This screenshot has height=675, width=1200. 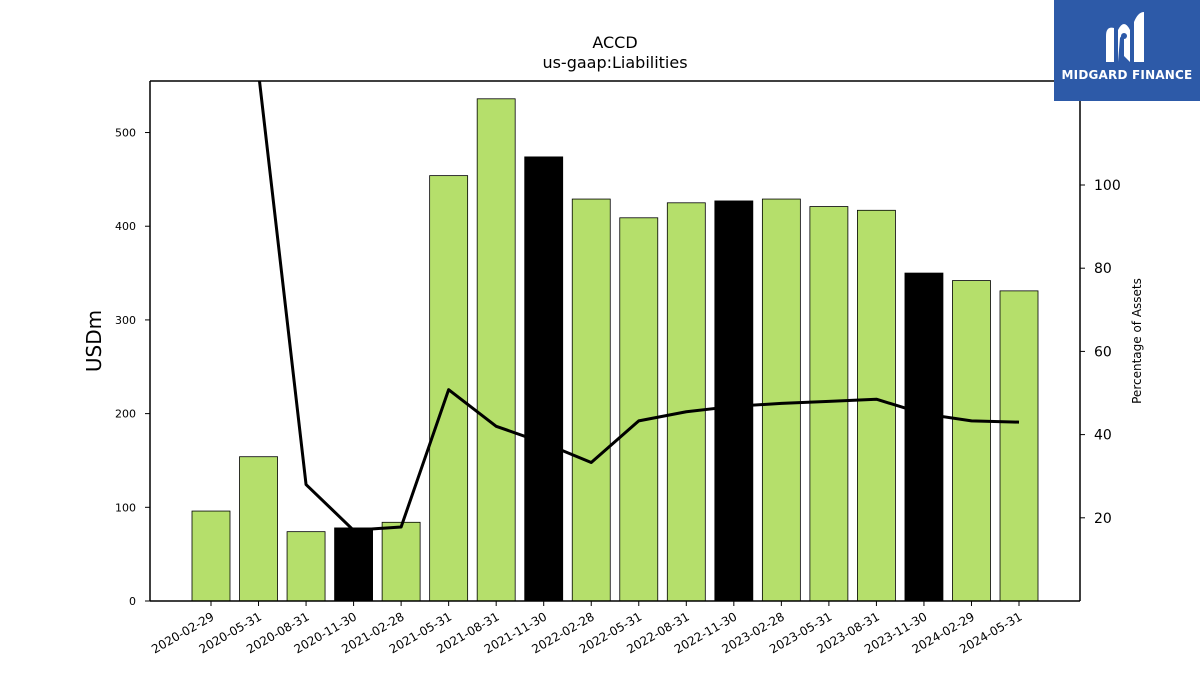 I want to click on y-tick-label: 100, so click(x=125, y=507).